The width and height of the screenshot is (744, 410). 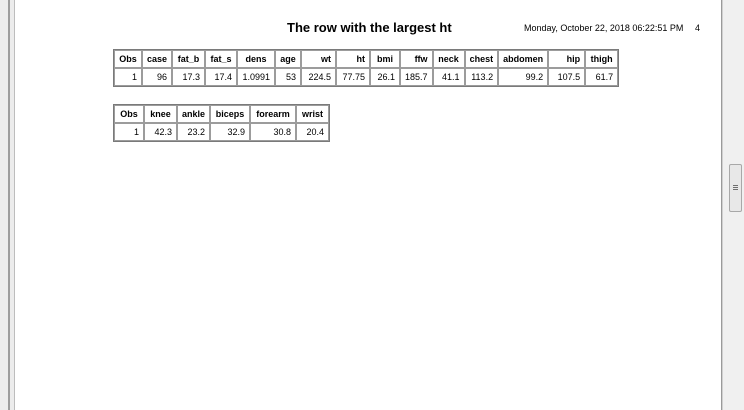 What do you see at coordinates (523, 77) in the screenshot?
I see `table-cell: 99.2` at bounding box center [523, 77].